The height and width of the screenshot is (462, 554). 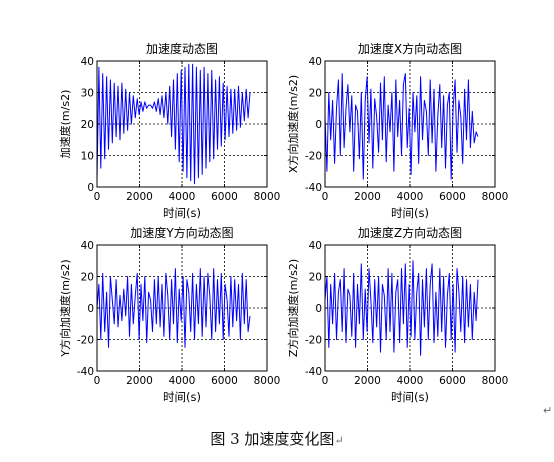 What do you see at coordinates (339, 440) in the screenshot?
I see `caption-return-mark: ↵` at bounding box center [339, 440].